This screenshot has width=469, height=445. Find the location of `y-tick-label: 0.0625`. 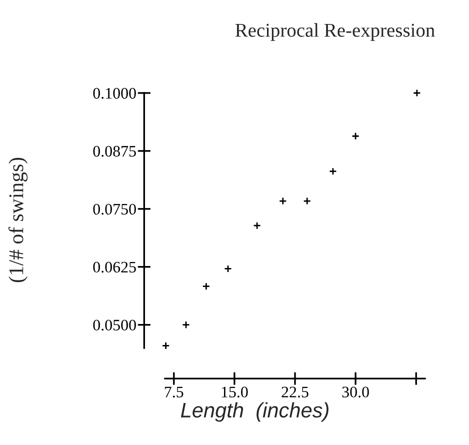

y-tick-label: 0.0625 is located at coordinates (114, 267).